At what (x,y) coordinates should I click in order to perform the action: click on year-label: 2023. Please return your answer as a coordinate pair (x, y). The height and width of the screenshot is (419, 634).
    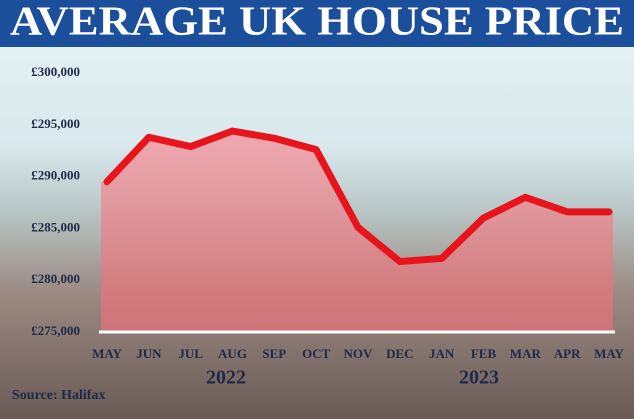
    Looking at the image, I should click on (479, 378).